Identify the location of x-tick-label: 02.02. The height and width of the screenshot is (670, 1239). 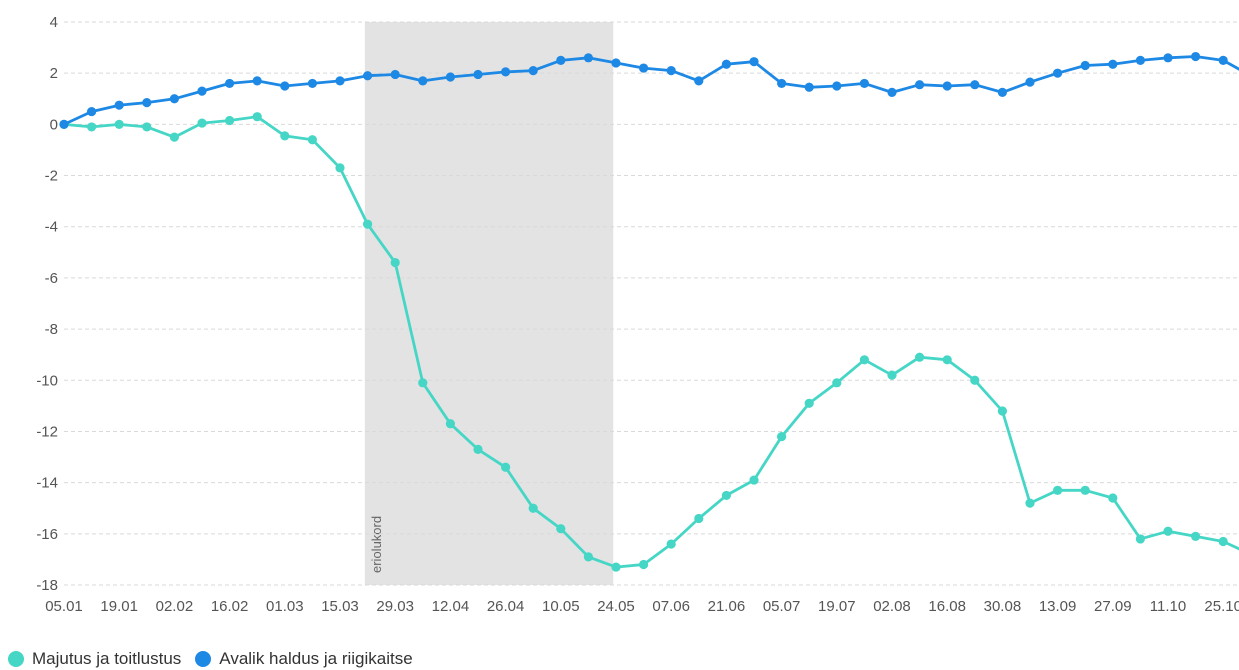
(175, 606).